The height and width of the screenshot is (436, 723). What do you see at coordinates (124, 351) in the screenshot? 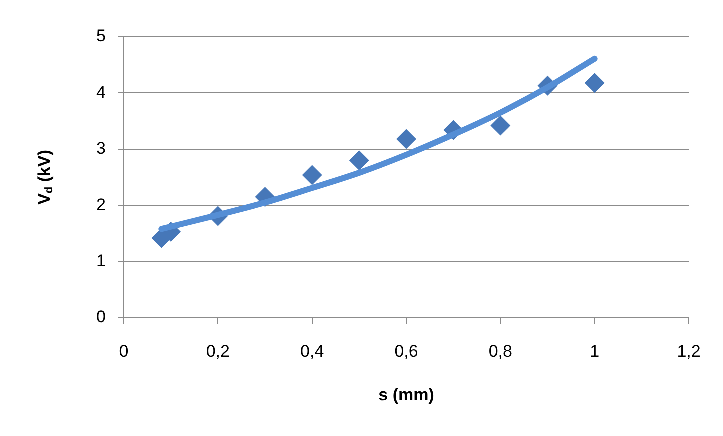
I see `x-tick-label: 0` at bounding box center [124, 351].